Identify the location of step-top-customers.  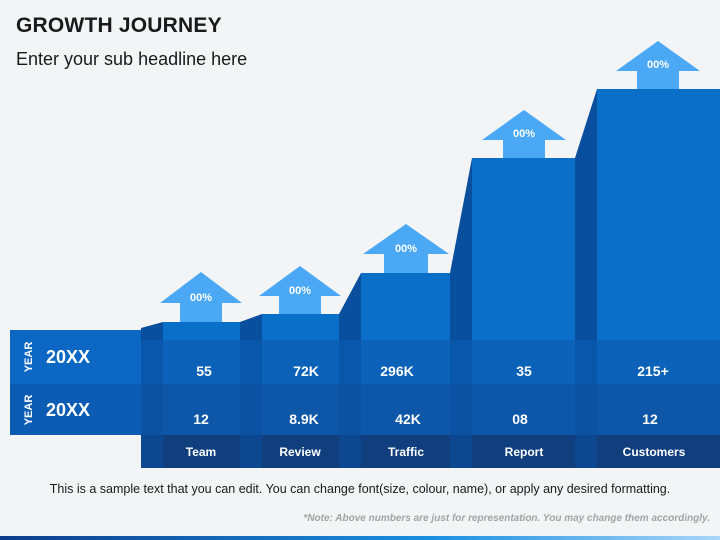
(658, 214).